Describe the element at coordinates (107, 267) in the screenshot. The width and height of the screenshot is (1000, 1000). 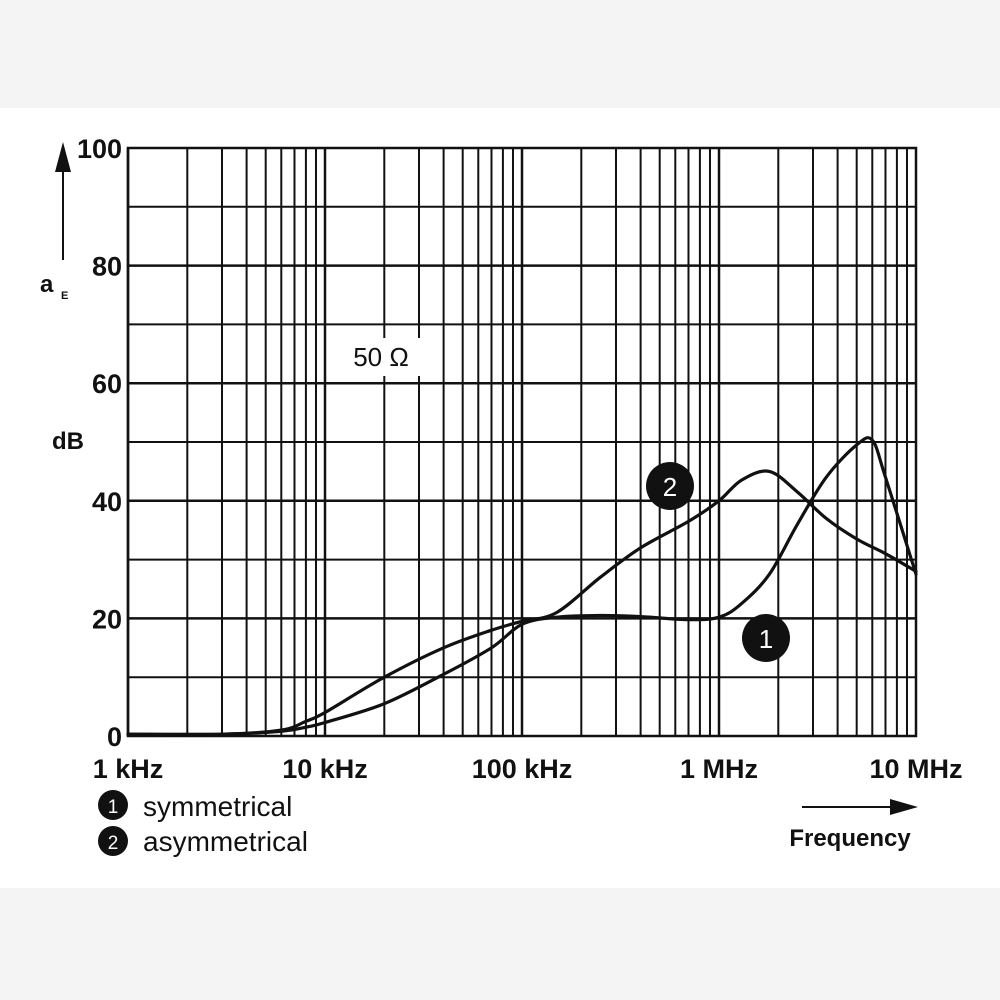
I see `y-tick-label: 80` at that location.